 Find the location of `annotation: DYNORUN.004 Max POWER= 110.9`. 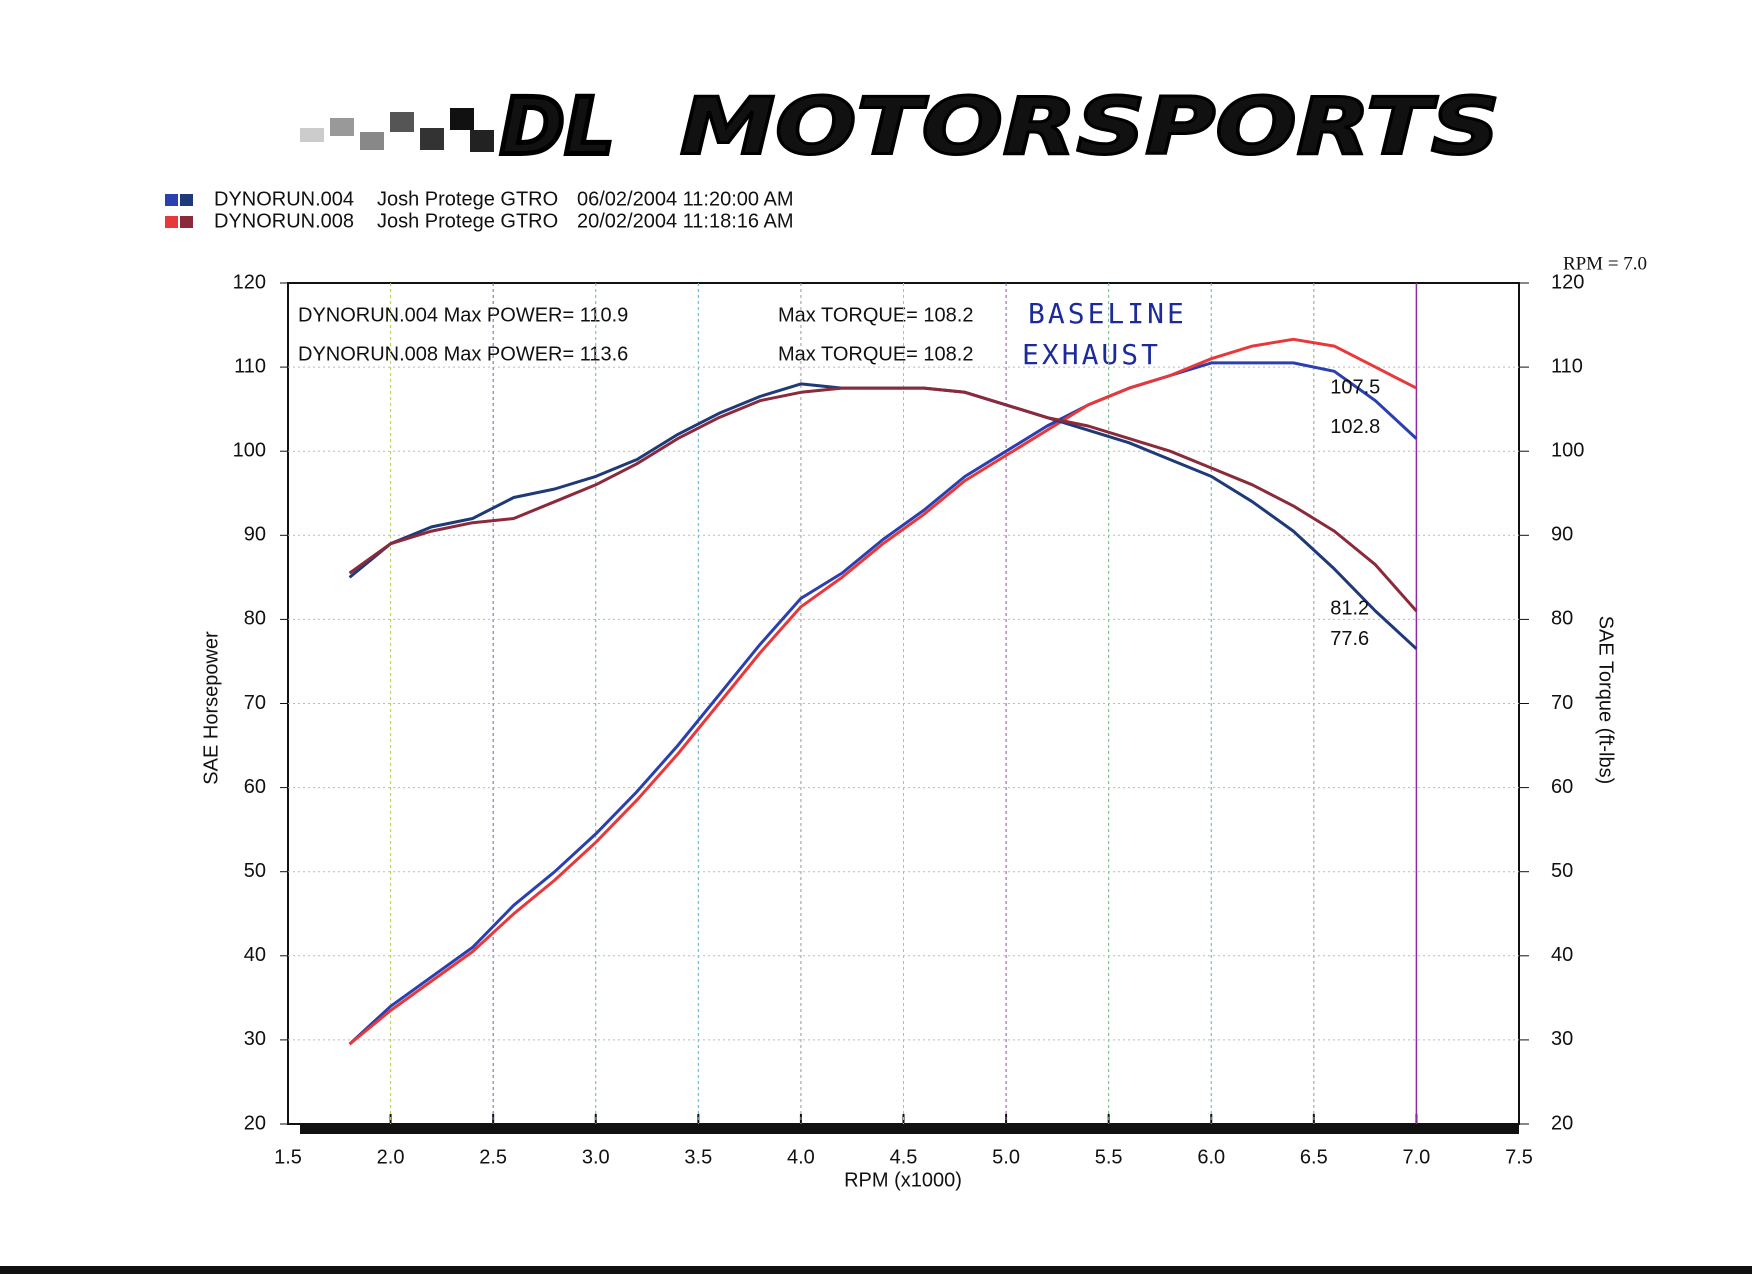

annotation: DYNORUN.004 Max POWER= 110.9 is located at coordinates (463, 315).